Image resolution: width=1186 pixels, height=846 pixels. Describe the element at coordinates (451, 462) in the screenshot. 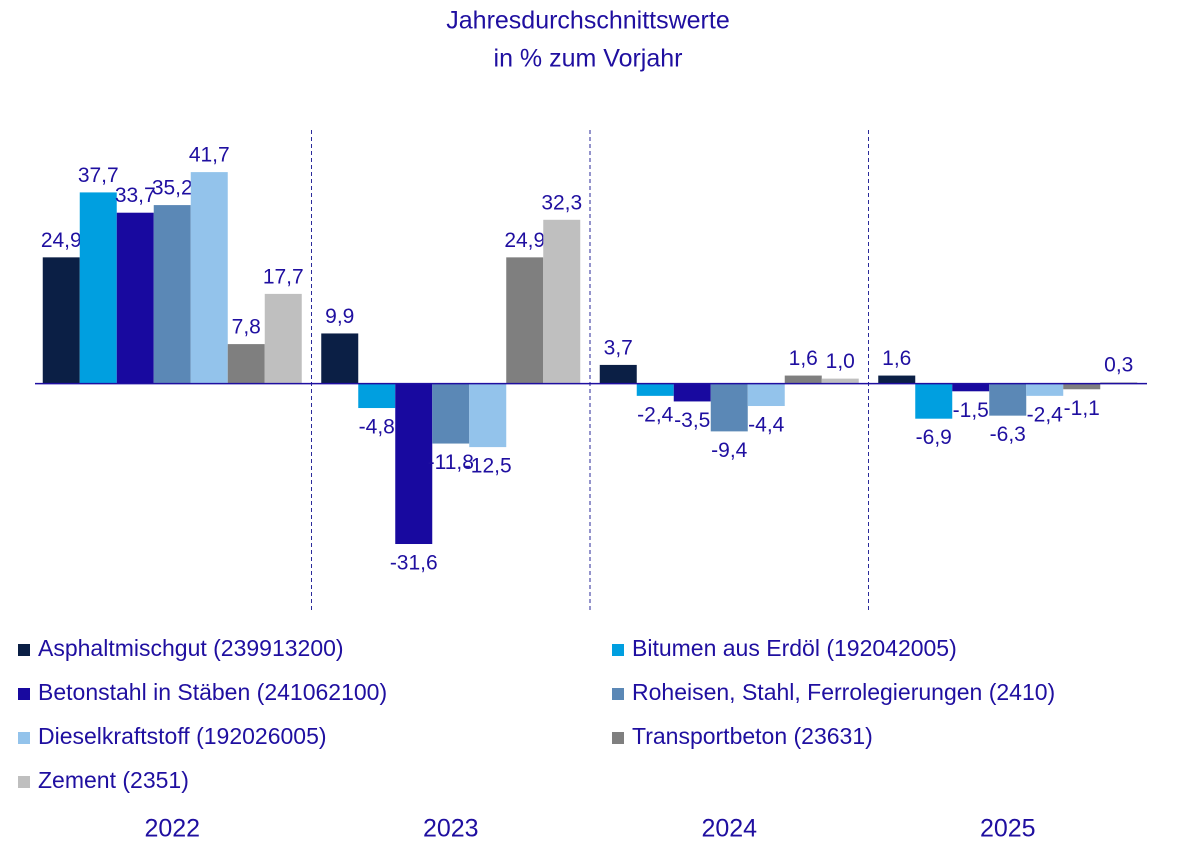

I see `value-label: -11,8` at that location.